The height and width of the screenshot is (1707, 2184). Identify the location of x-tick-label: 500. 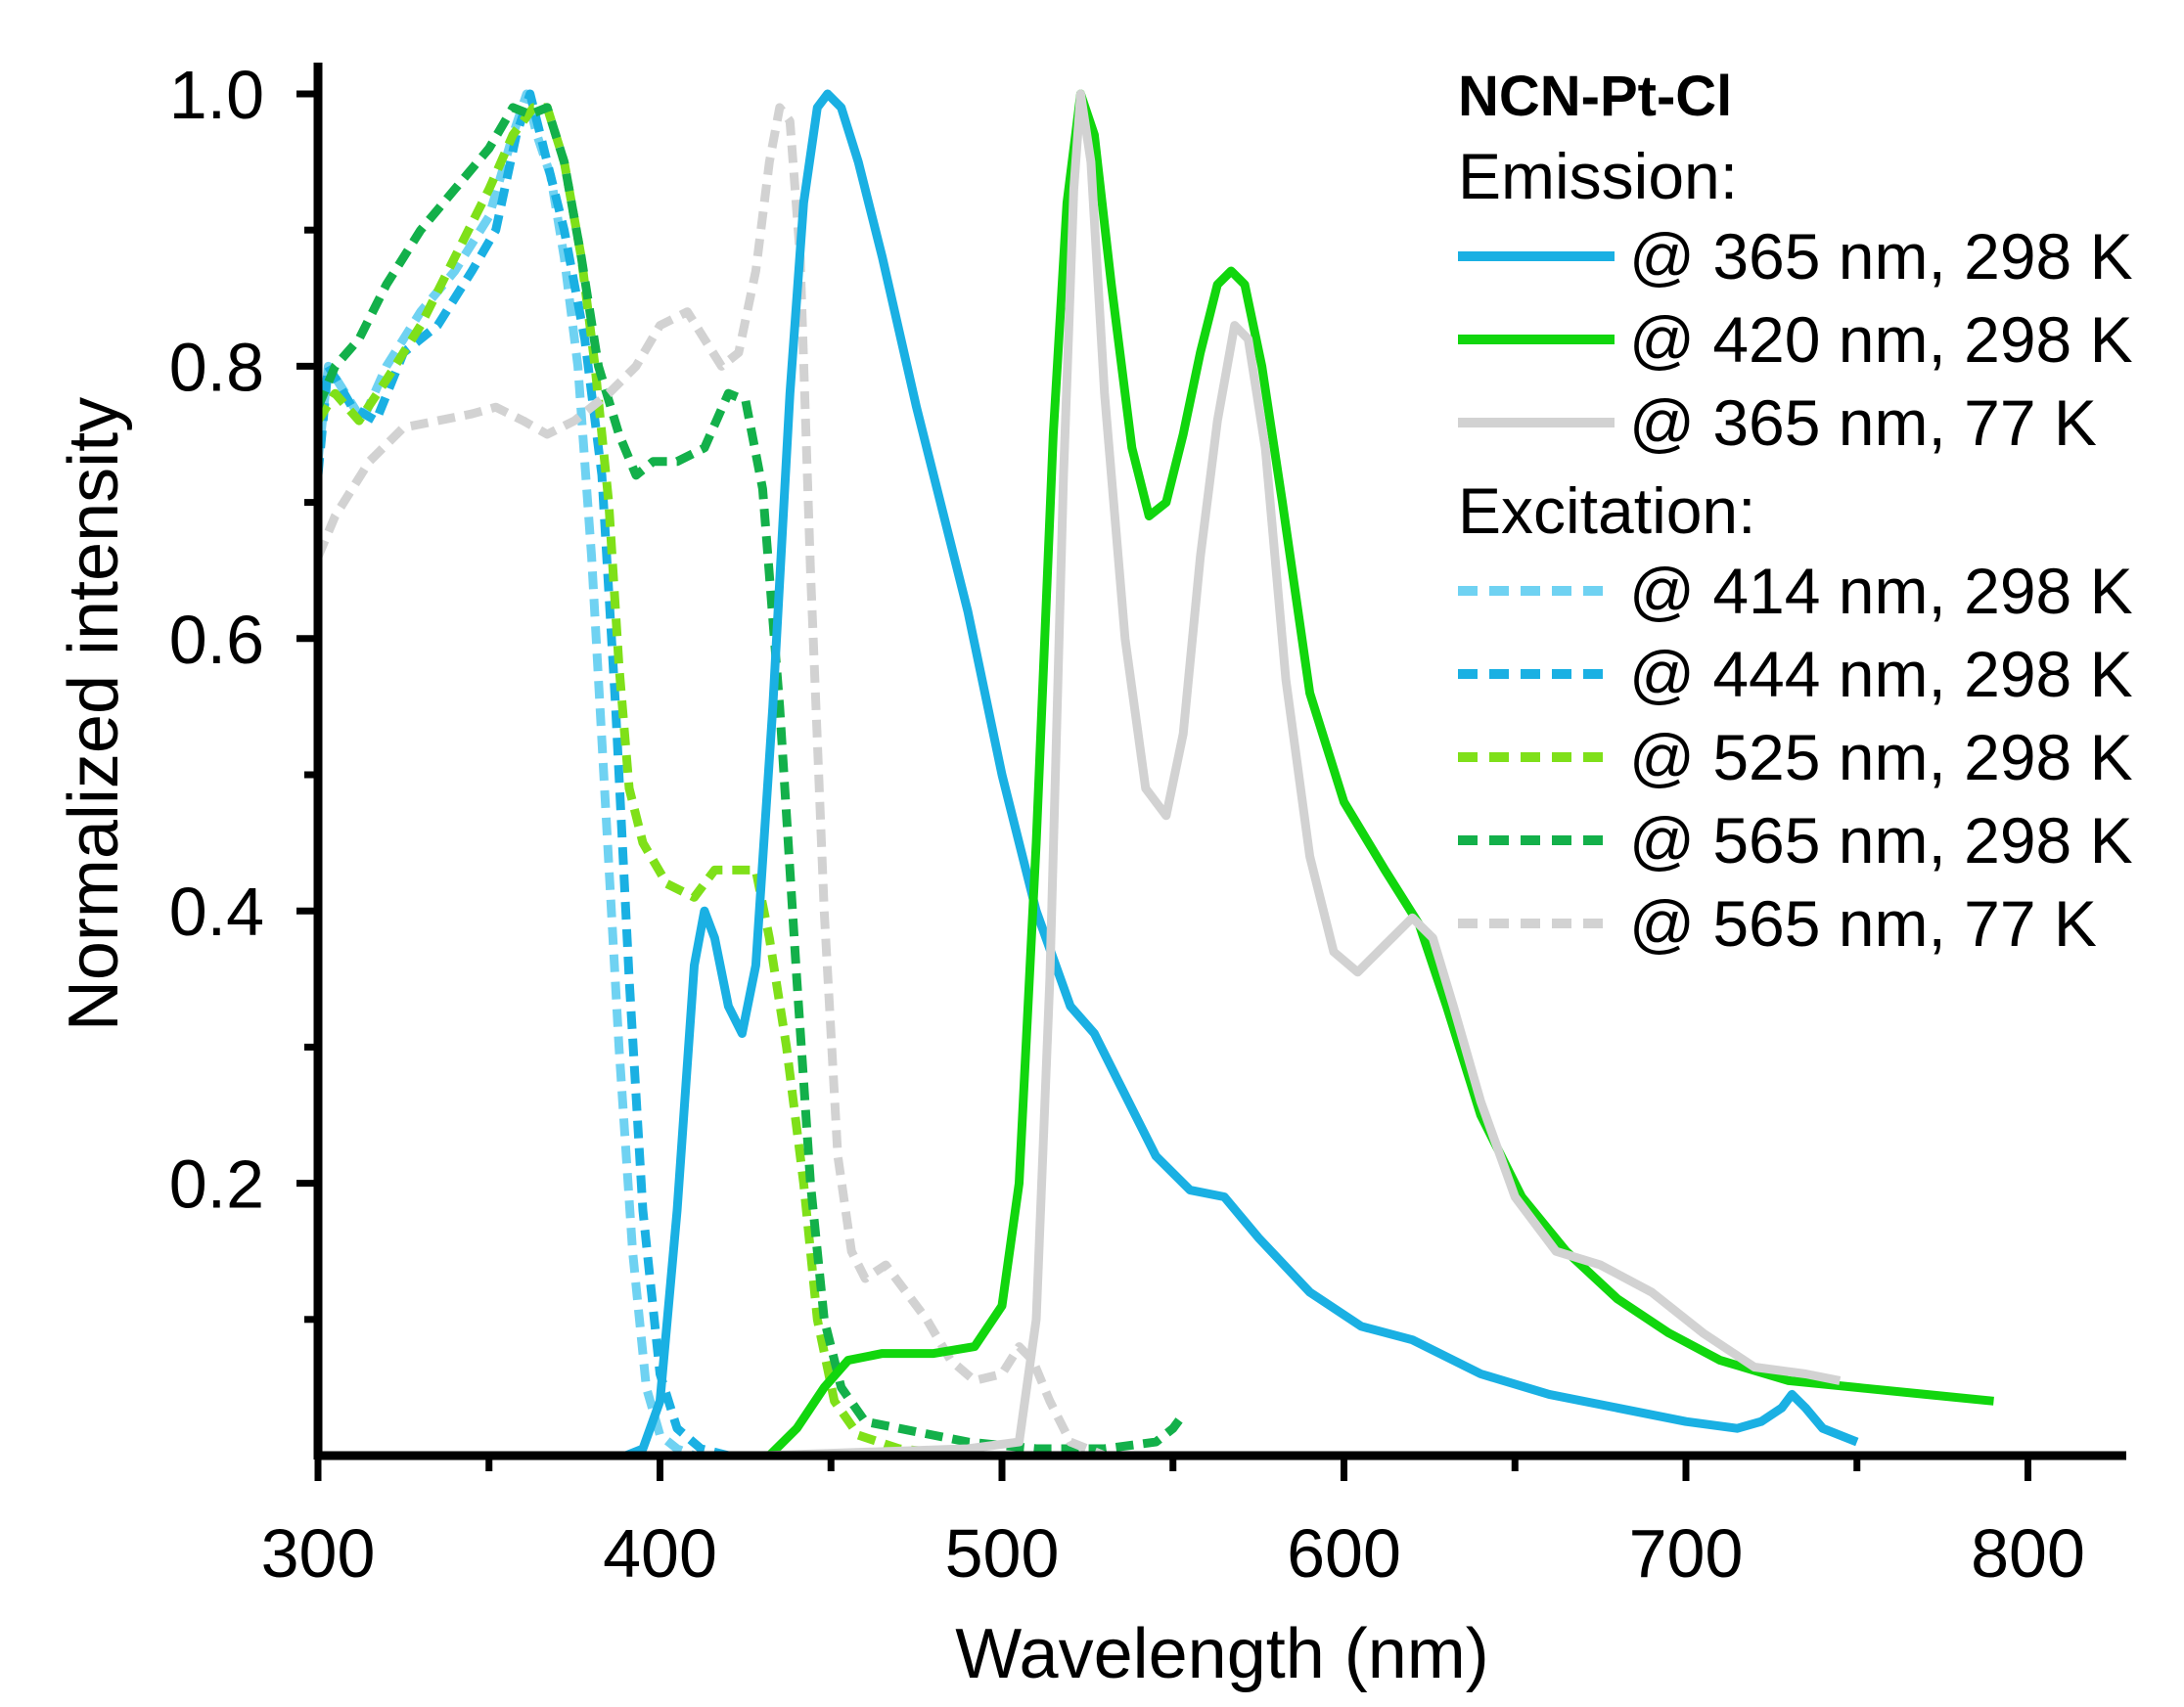
(1002, 1553).